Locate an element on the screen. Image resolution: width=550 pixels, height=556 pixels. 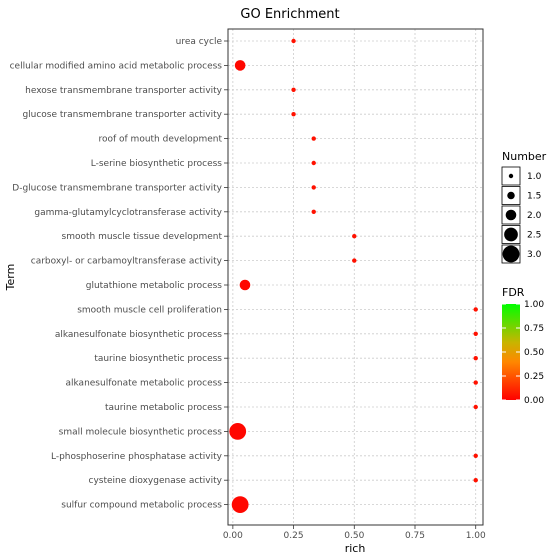
number-legend-label: 3.0 is located at coordinates (534, 255).